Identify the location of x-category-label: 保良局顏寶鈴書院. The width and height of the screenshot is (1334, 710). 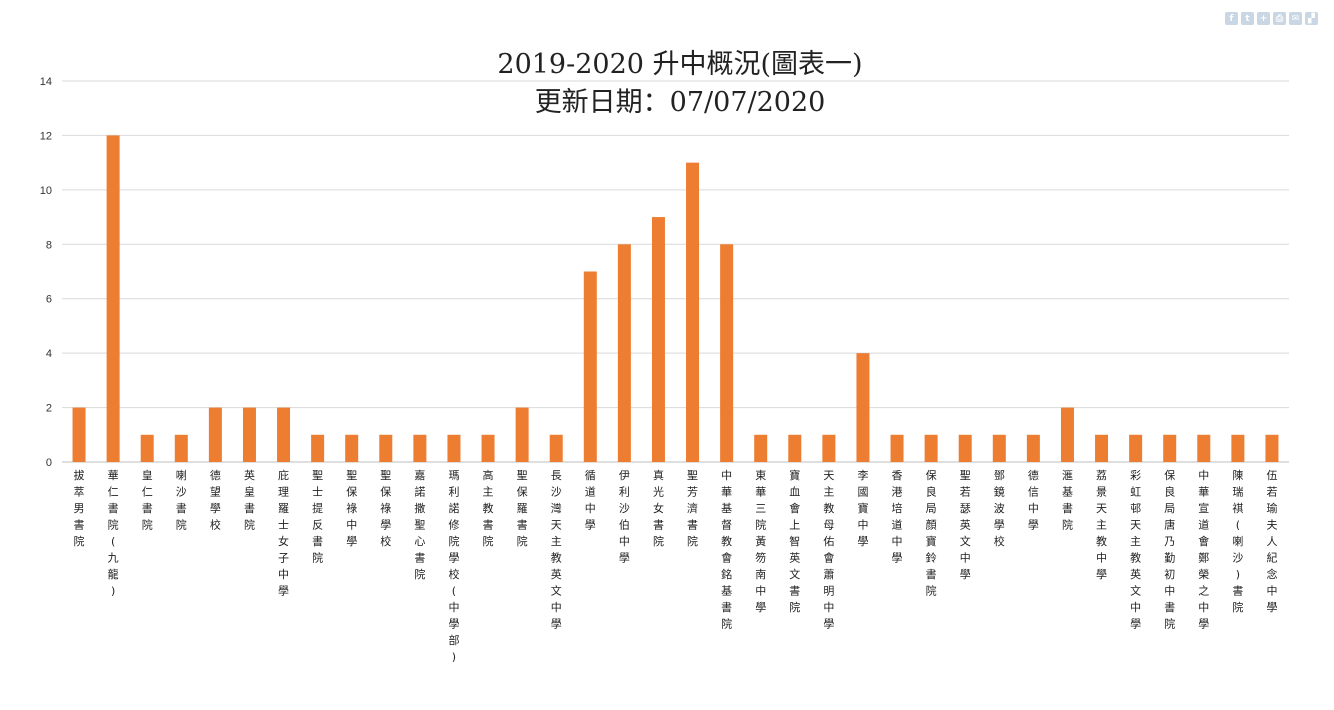
(931, 533).